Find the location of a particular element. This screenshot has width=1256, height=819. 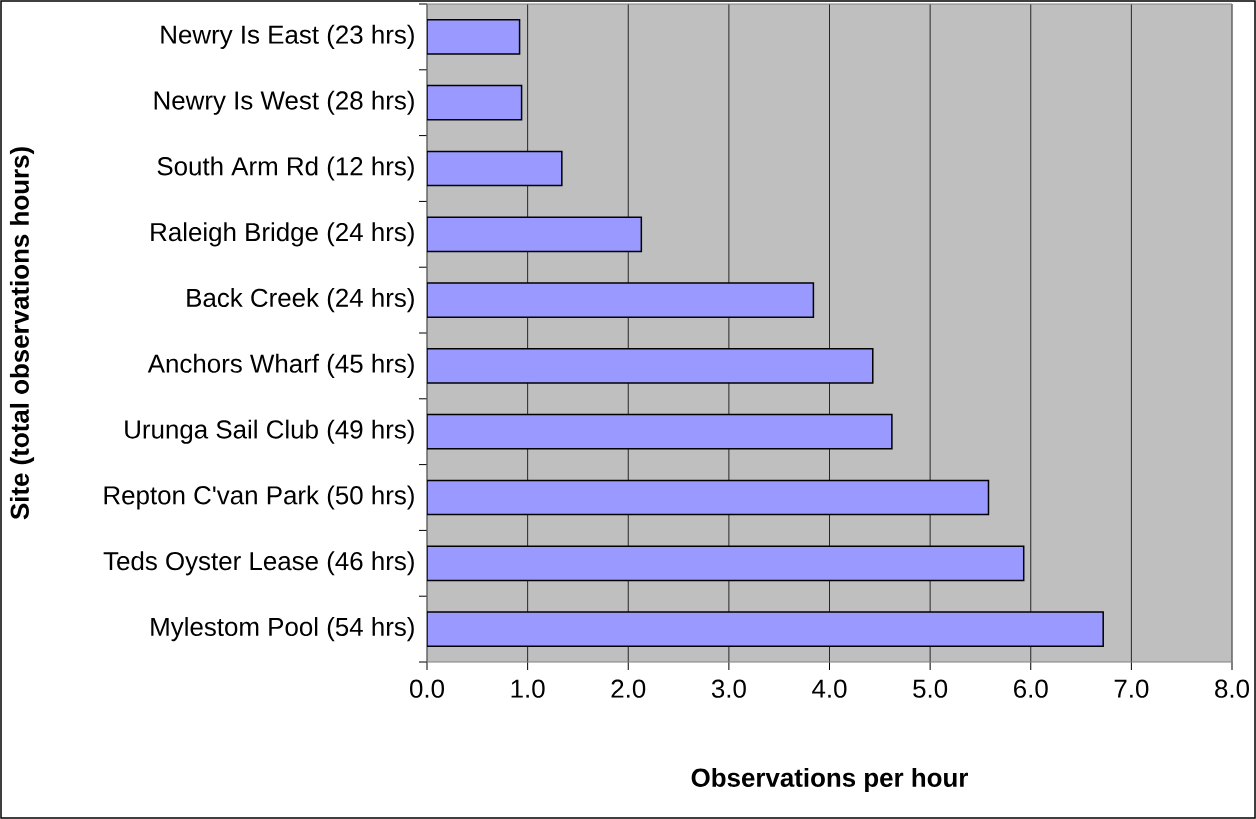

y-tick-label: South Arm Rd (12 hrs) is located at coordinates (285, 168).